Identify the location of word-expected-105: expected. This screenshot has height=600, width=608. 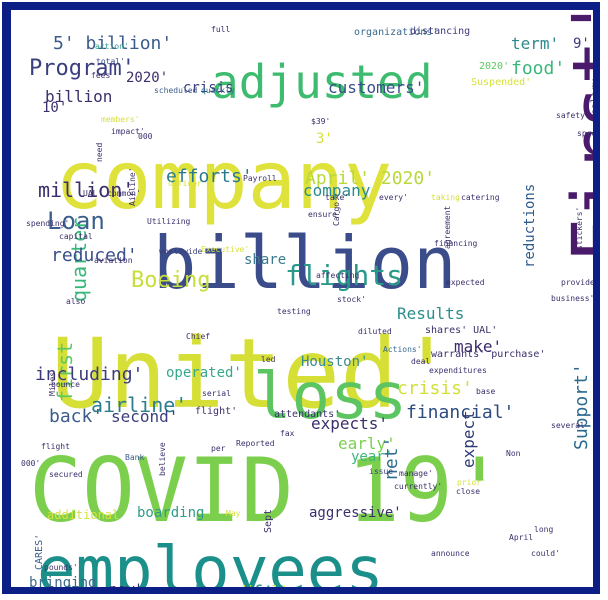
(465, 282).